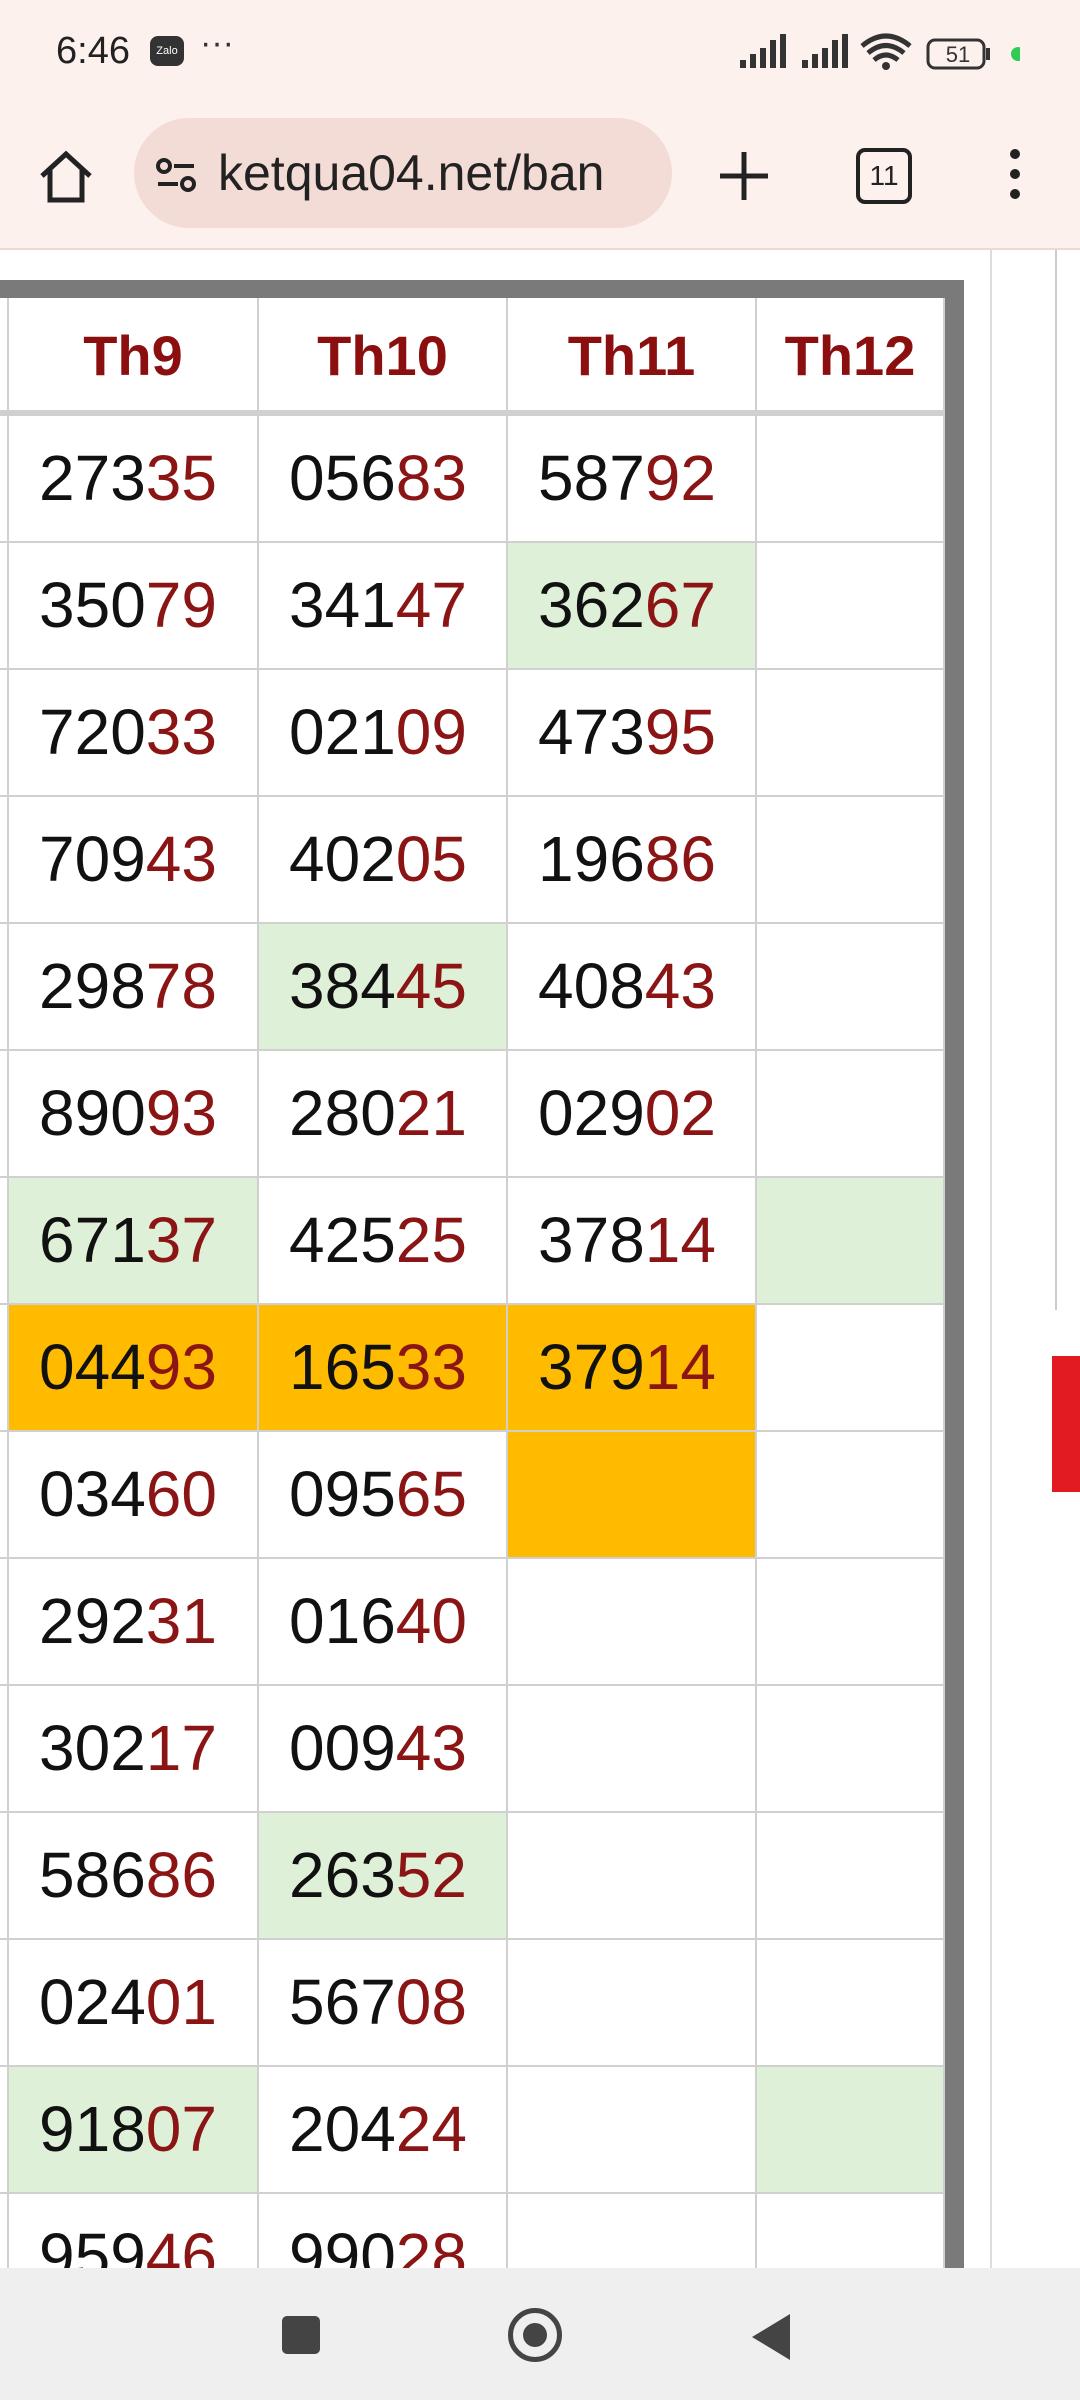 The height and width of the screenshot is (2400, 1080). What do you see at coordinates (383, 1622) in the screenshot?
I see `table-cell: 01640` at bounding box center [383, 1622].